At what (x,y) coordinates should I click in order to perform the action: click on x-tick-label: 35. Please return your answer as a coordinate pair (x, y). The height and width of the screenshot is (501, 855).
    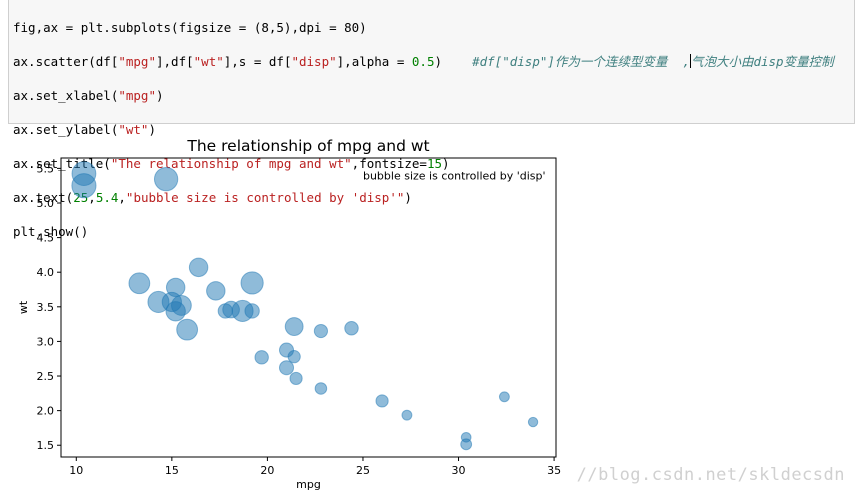
    Looking at the image, I should click on (554, 470).